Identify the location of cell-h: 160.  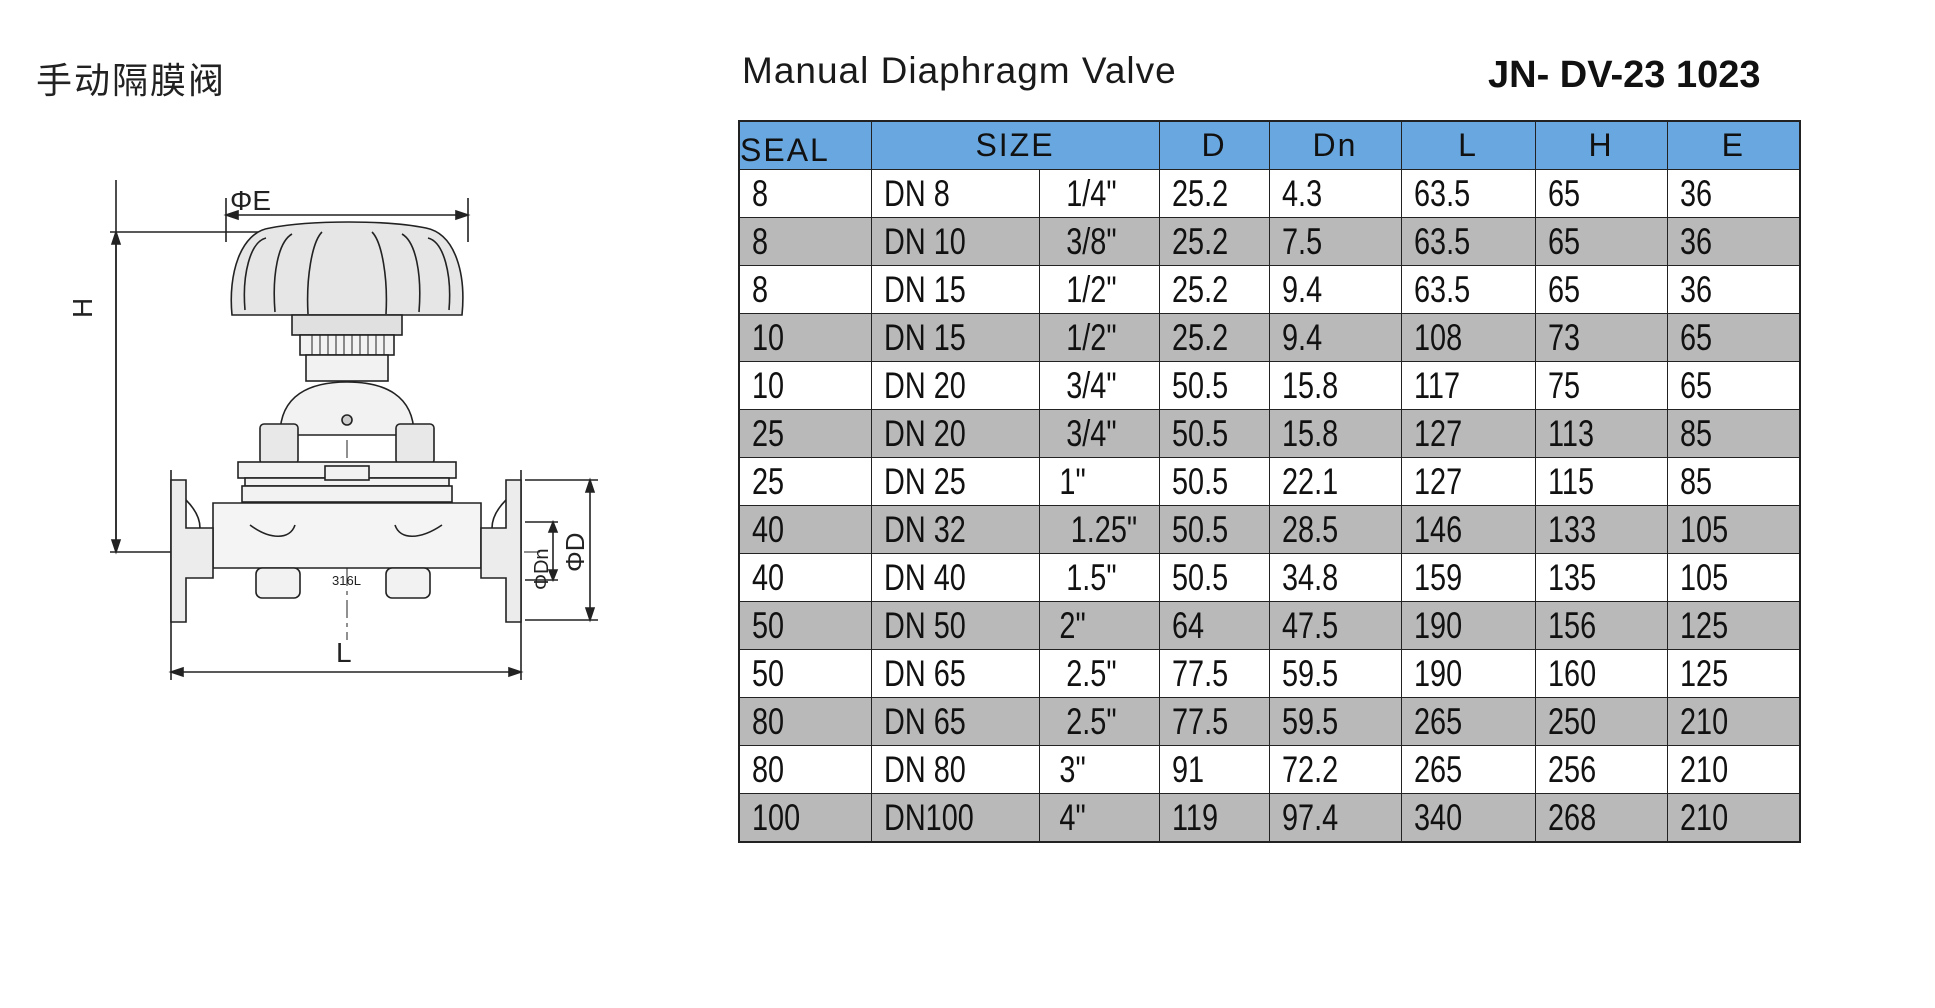
(1601, 673).